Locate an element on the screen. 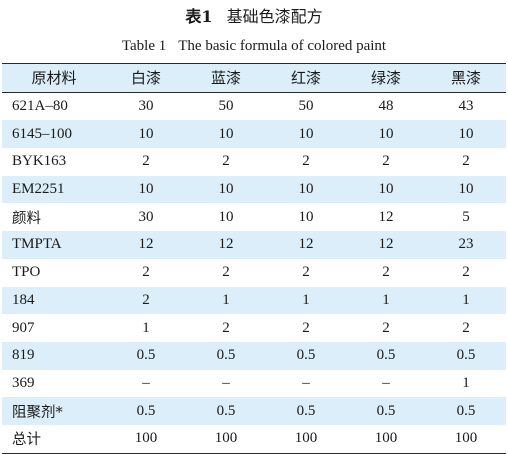 The width and height of the screenshot is (508, 454). black-paint-value-cell: 5 is located at coordinates (466, 216).